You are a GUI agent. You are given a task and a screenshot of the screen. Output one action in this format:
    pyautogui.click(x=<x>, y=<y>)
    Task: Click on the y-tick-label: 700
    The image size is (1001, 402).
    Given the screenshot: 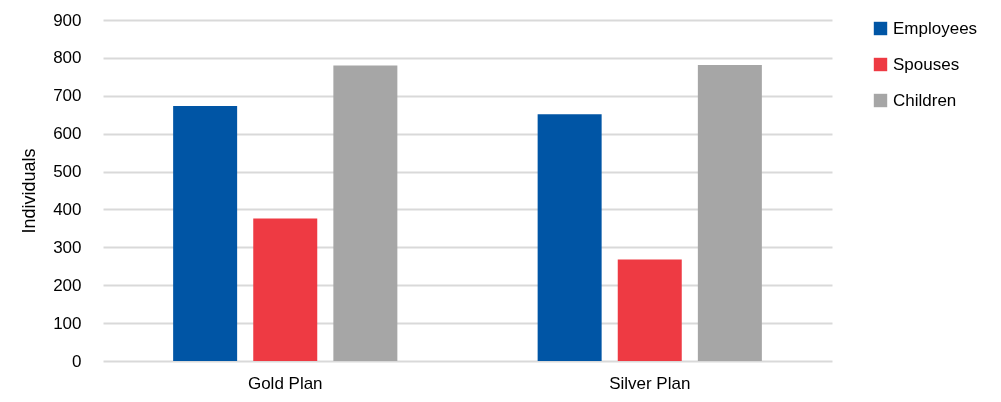 What is the action you would take?
    pyautogui.click(x=67, y=96)
    